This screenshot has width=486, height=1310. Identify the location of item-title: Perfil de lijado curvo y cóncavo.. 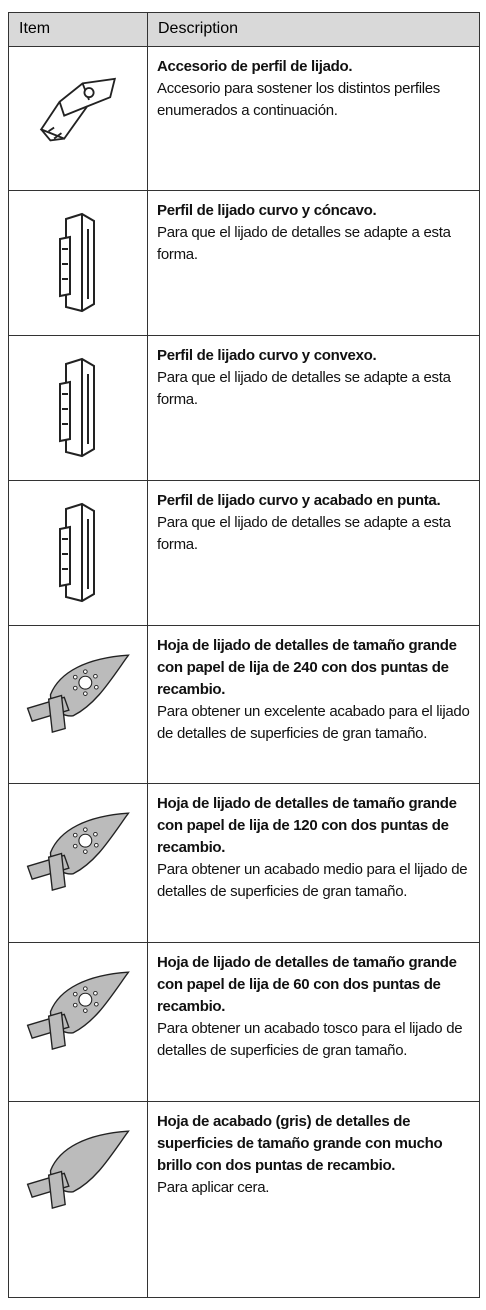
(267, 210).